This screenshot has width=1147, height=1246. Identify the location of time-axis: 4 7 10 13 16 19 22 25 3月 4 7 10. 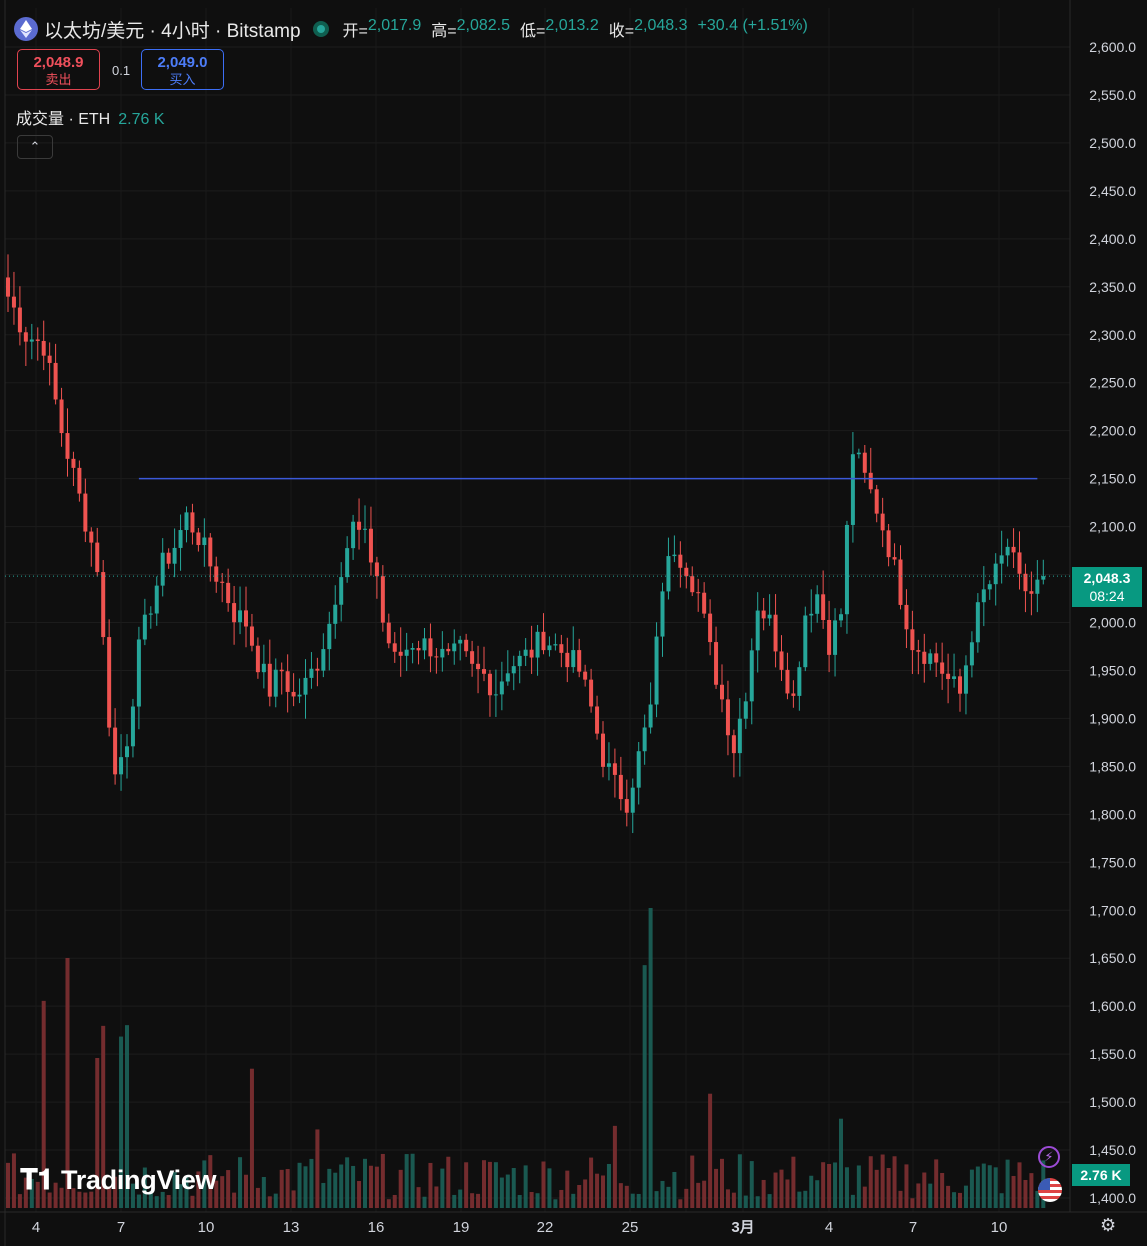
(520, 1227).